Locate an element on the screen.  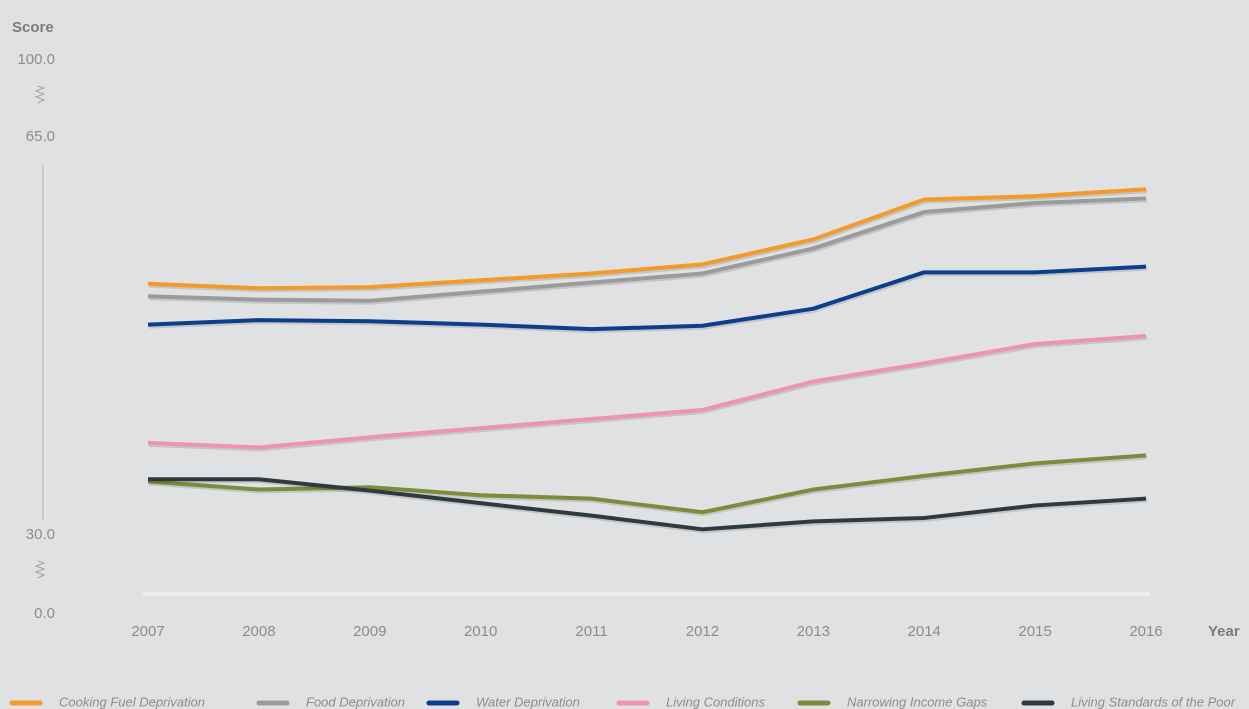
legend-label: Living Conditions is located at coordinates (716, 701).